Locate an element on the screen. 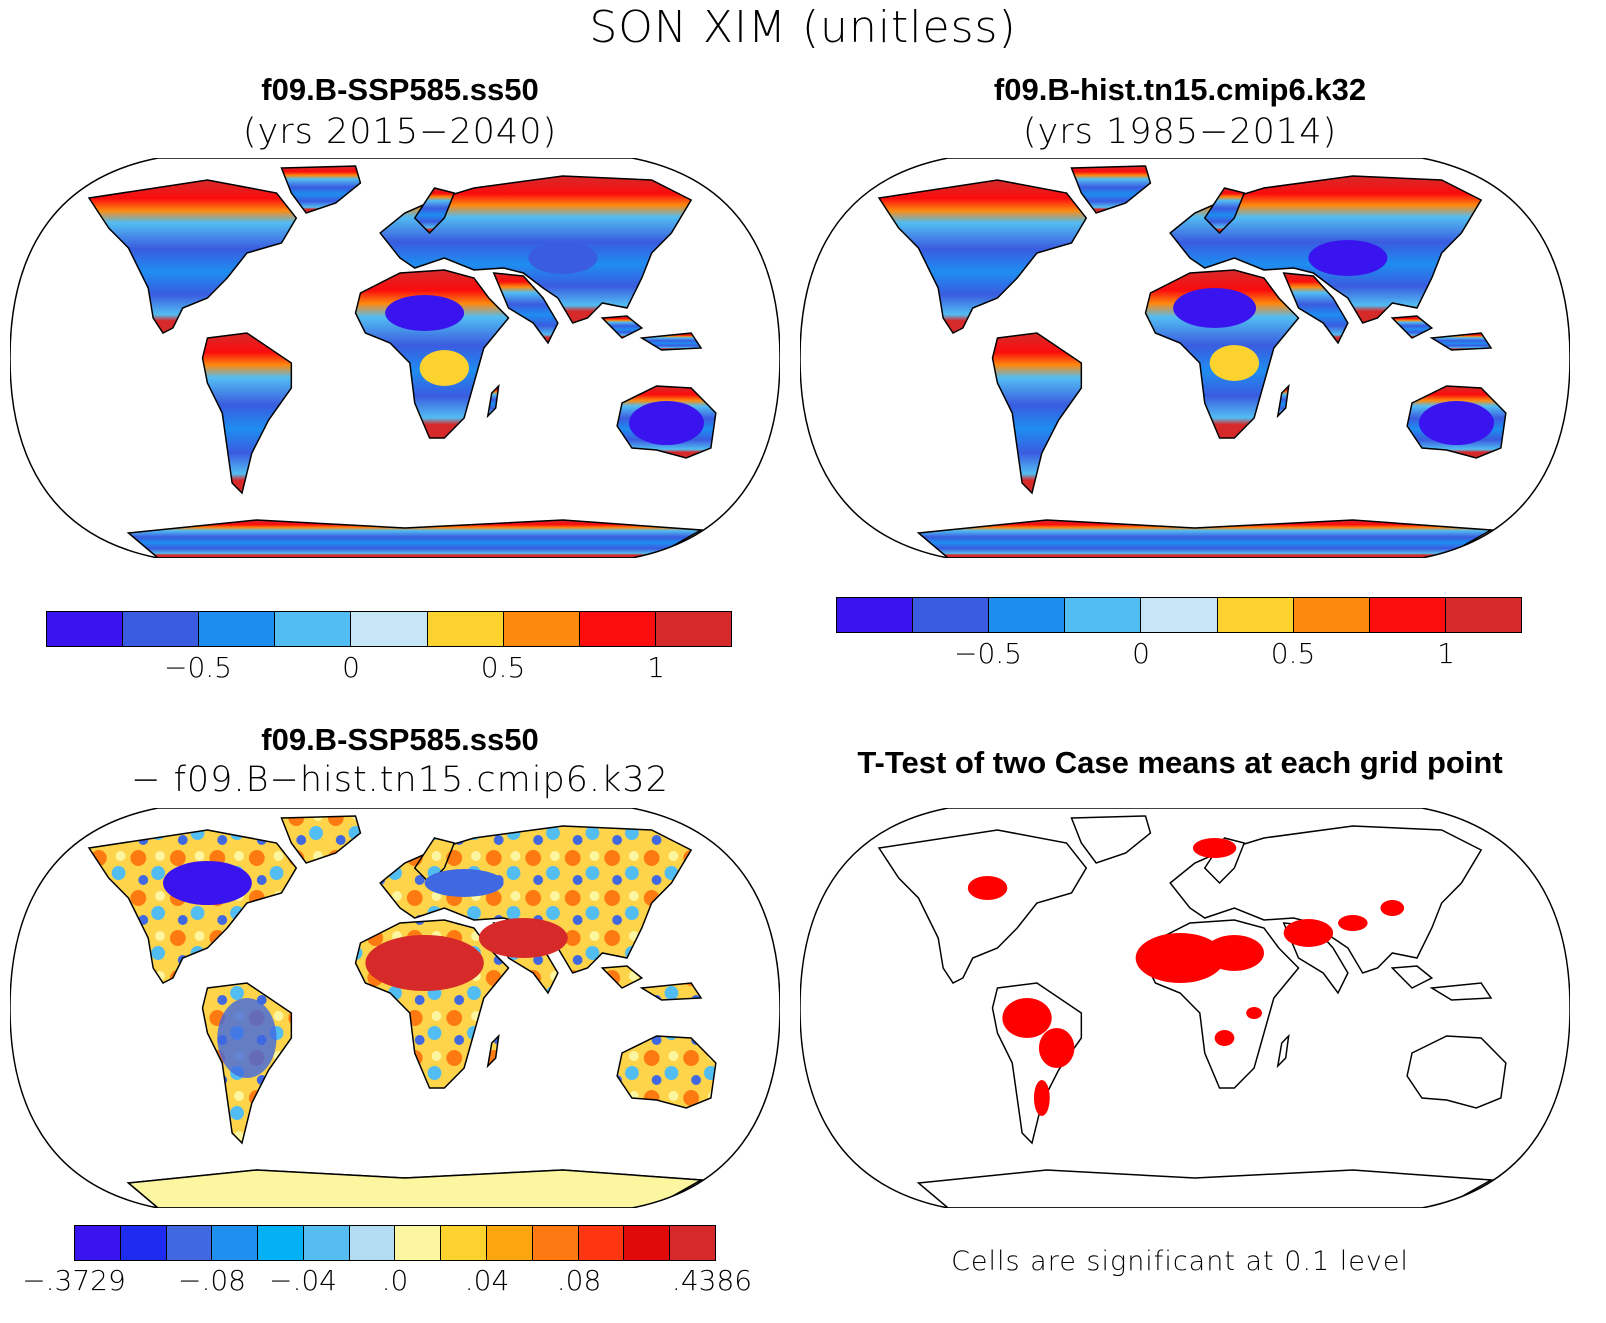  colorbar-hist is located at coordinates (1179, 615).